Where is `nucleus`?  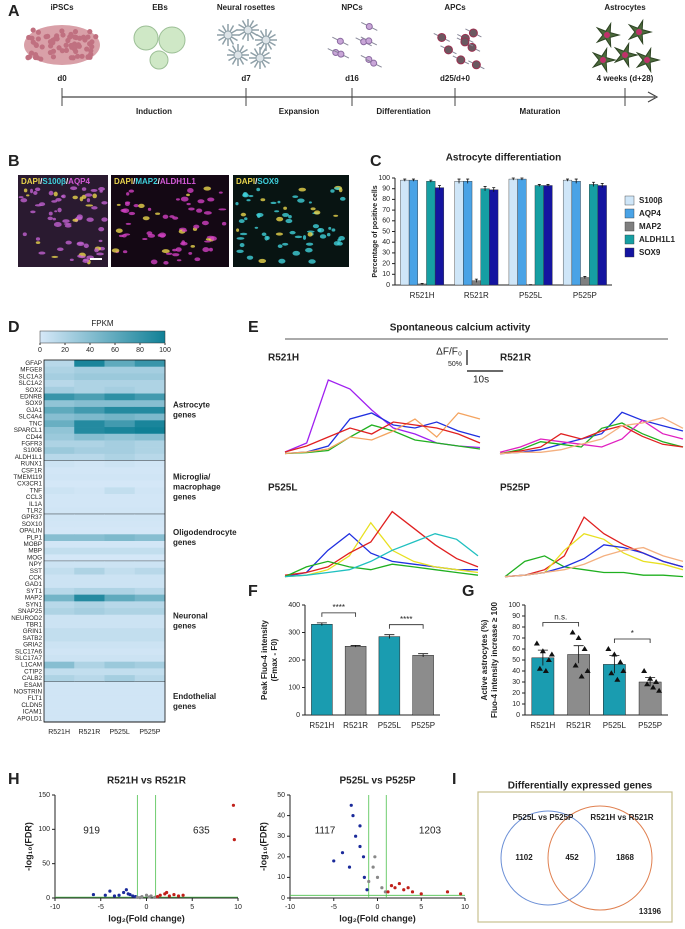 nucleus is located at coordinates (625, 55).